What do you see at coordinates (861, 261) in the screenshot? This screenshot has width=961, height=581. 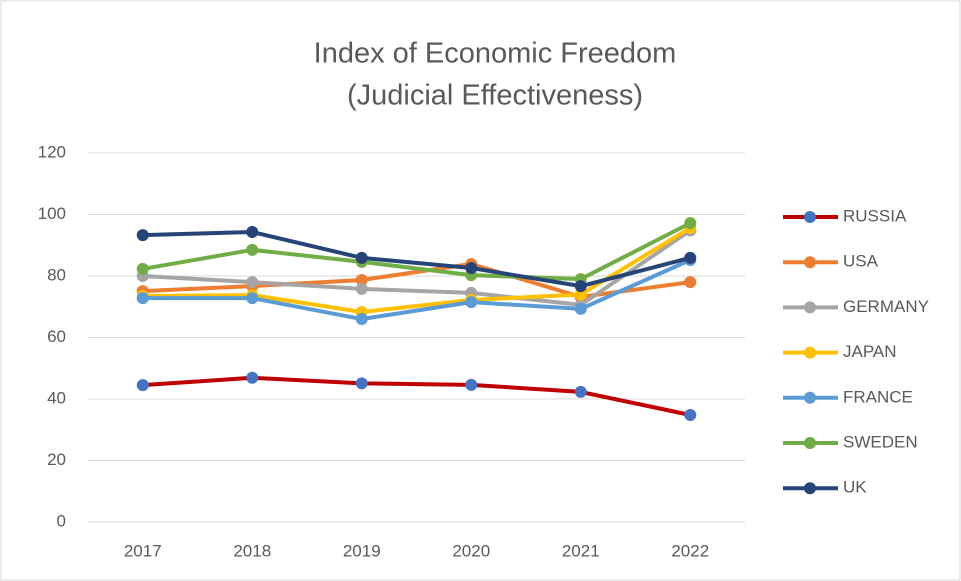 I see `legend-label: USA` at bounding box center [861, 261].